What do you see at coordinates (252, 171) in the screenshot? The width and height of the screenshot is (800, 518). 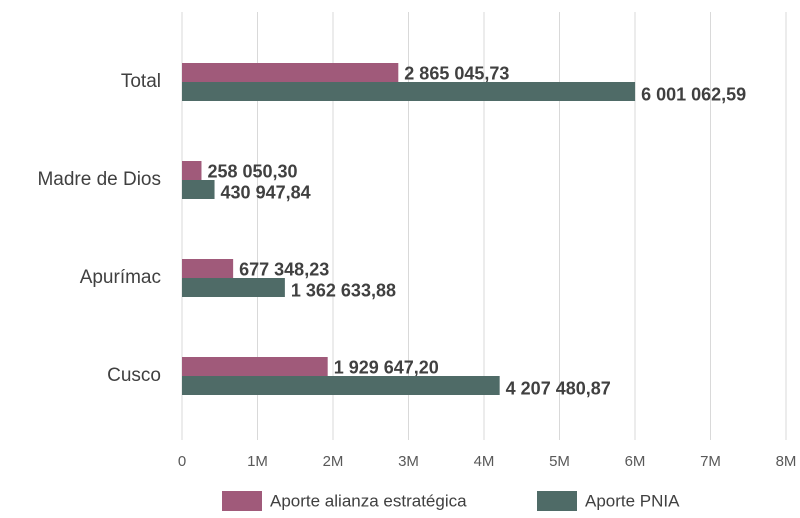 I see `value-label: 258 050,30` at bounding box center [252, 171].